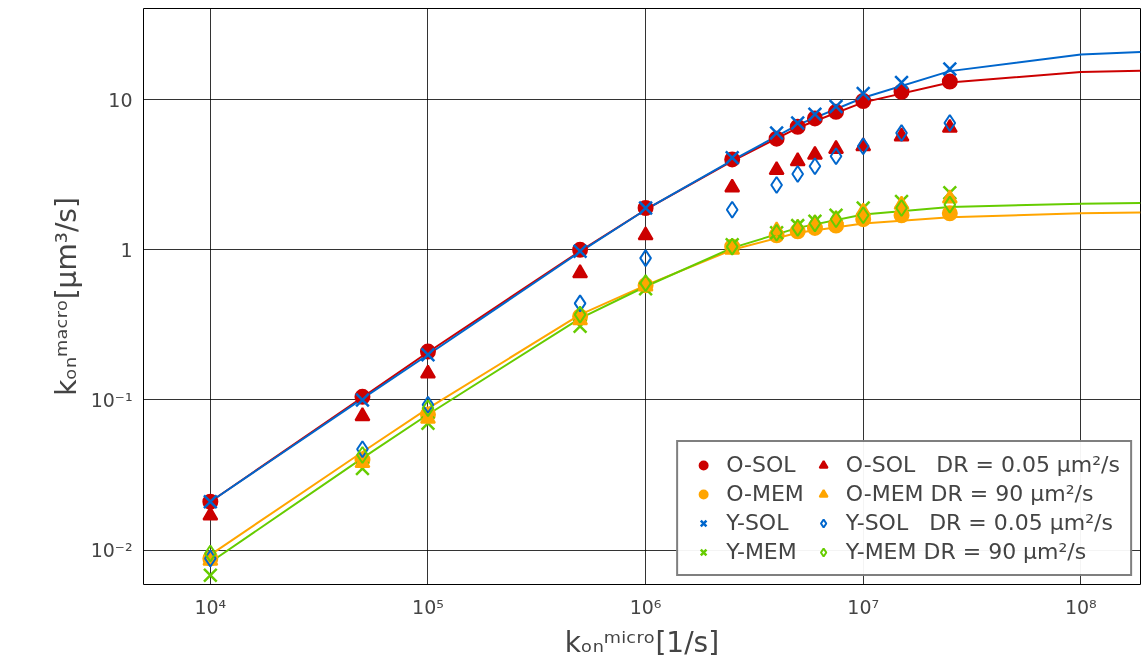  I want to click on y-tick-label: 1, so click(126, 249).